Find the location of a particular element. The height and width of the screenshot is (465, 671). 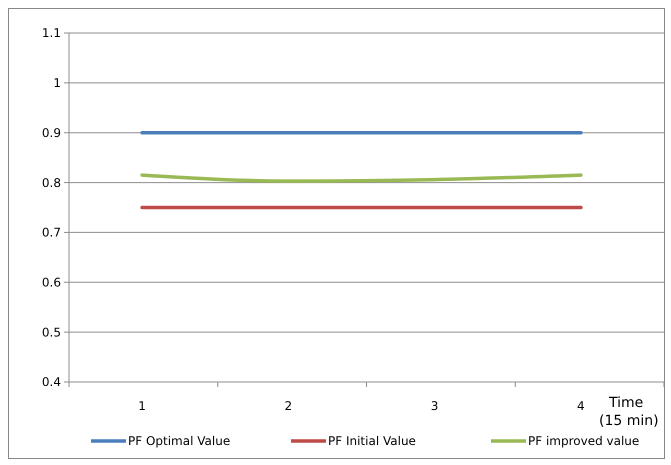

legend-label: PF improved value is located at coordinates (584, 441).